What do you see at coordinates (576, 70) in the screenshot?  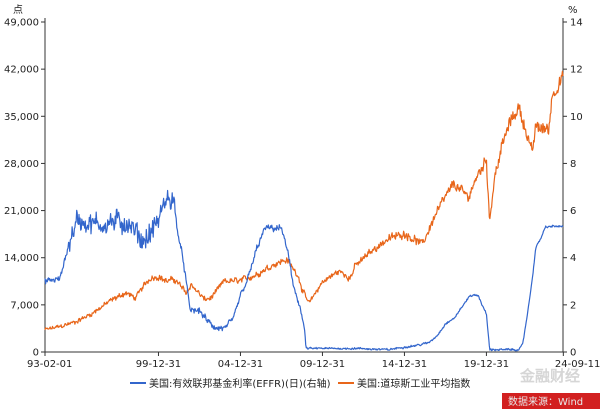 I see `right-tick-label: 12` at bounding box center [576, 70].